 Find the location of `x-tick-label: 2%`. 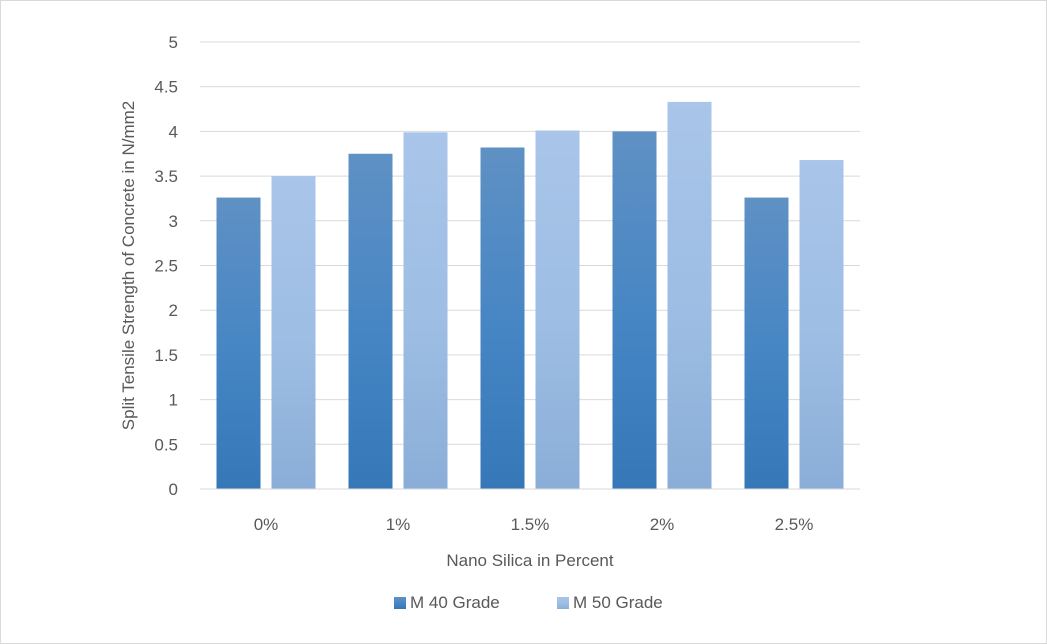

x-tick-label: 2% is located at coordinates (662, 524).